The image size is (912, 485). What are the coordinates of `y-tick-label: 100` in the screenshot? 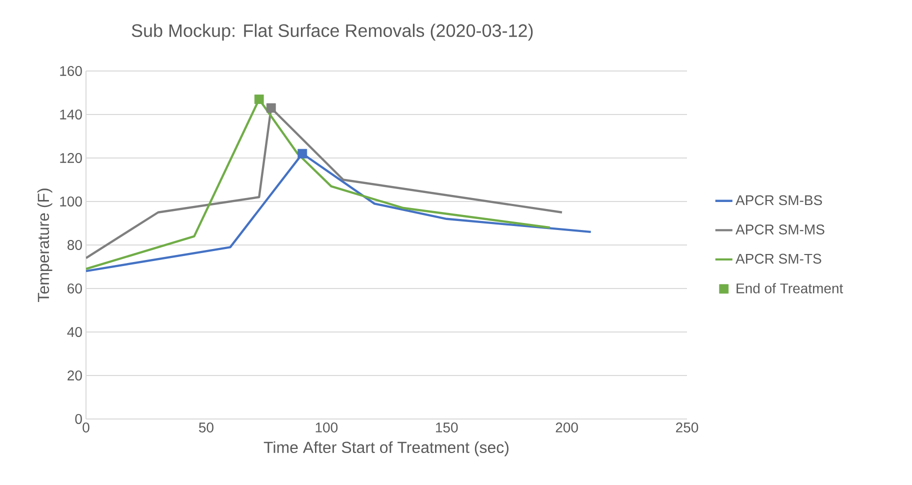 It's located at (71, 201).